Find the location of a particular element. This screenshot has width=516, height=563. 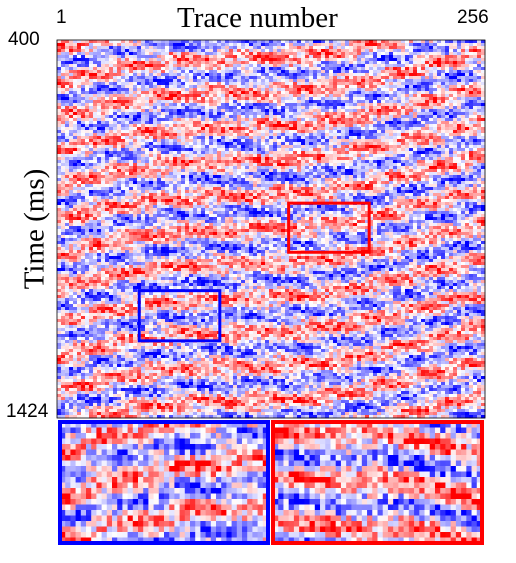

blue-zoom-border is located at coordinates (164, 482).